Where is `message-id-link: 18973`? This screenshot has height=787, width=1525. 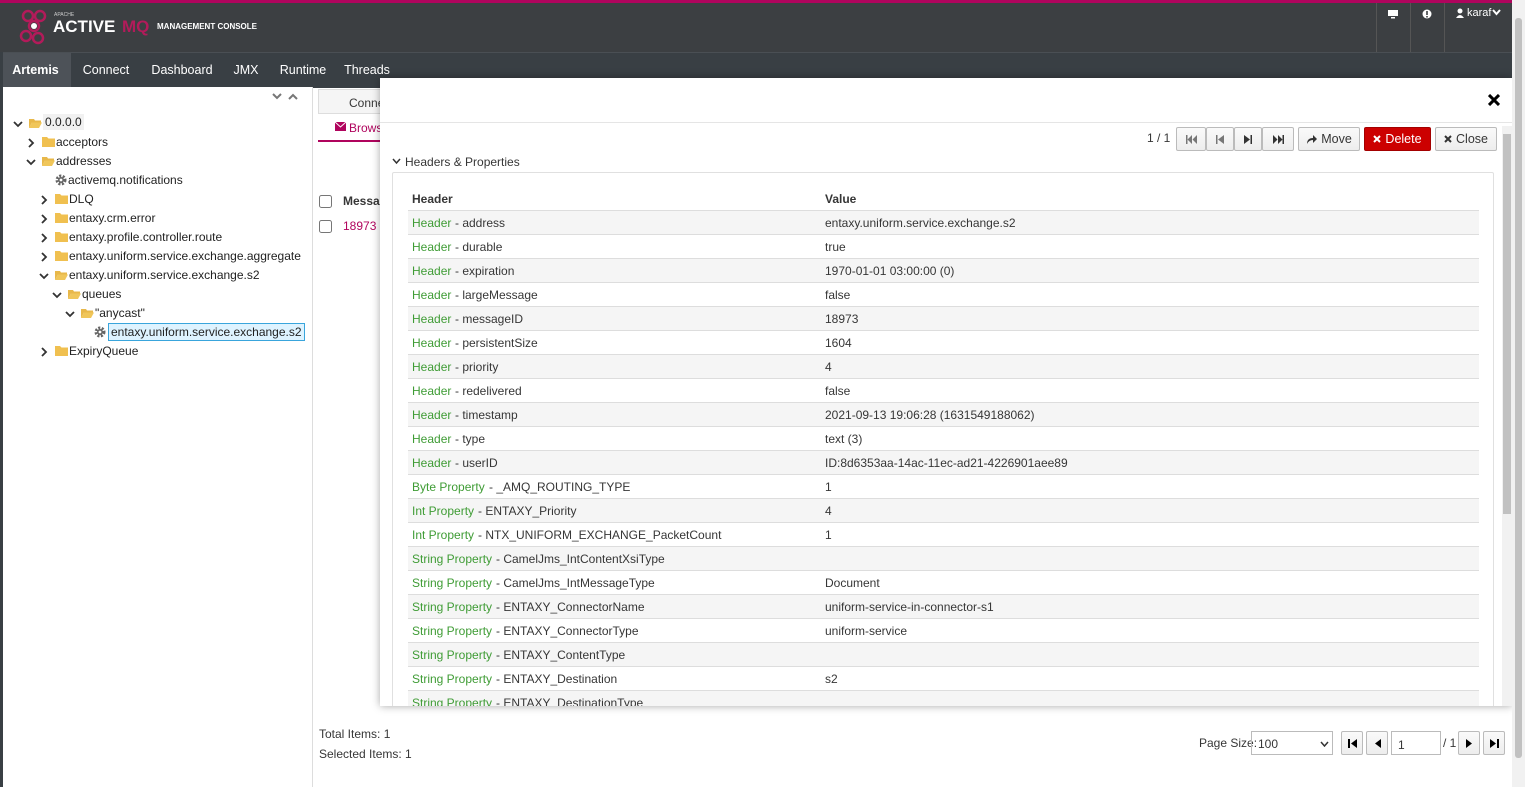 message-id-link: 18973 is located at coordinates (359, 226).